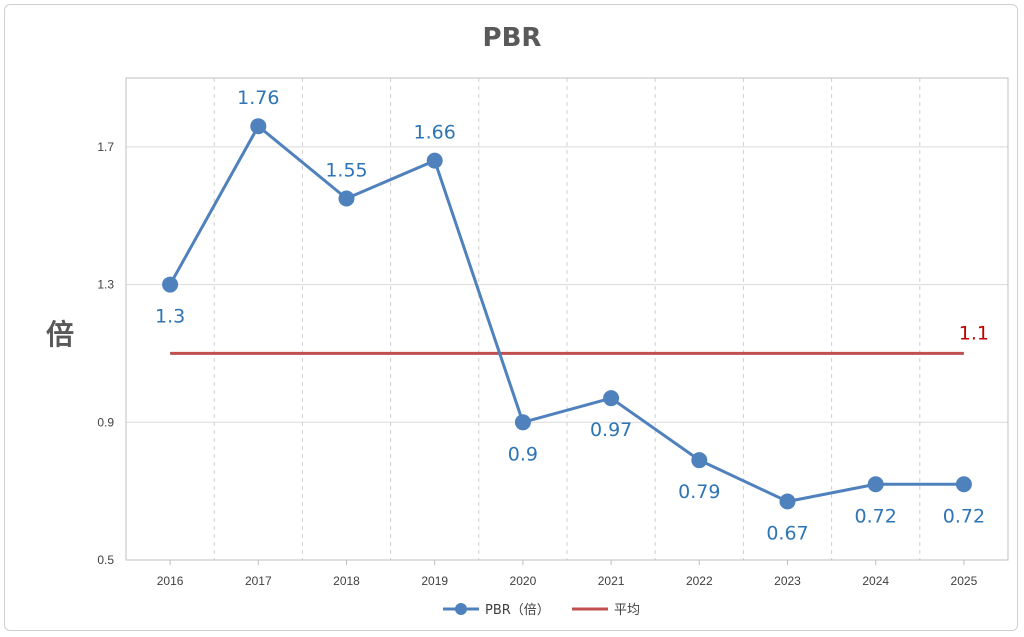 The width and height of the screenshot is (1024, 637). I want to click on chart-title: PBR, so click(512, 38).